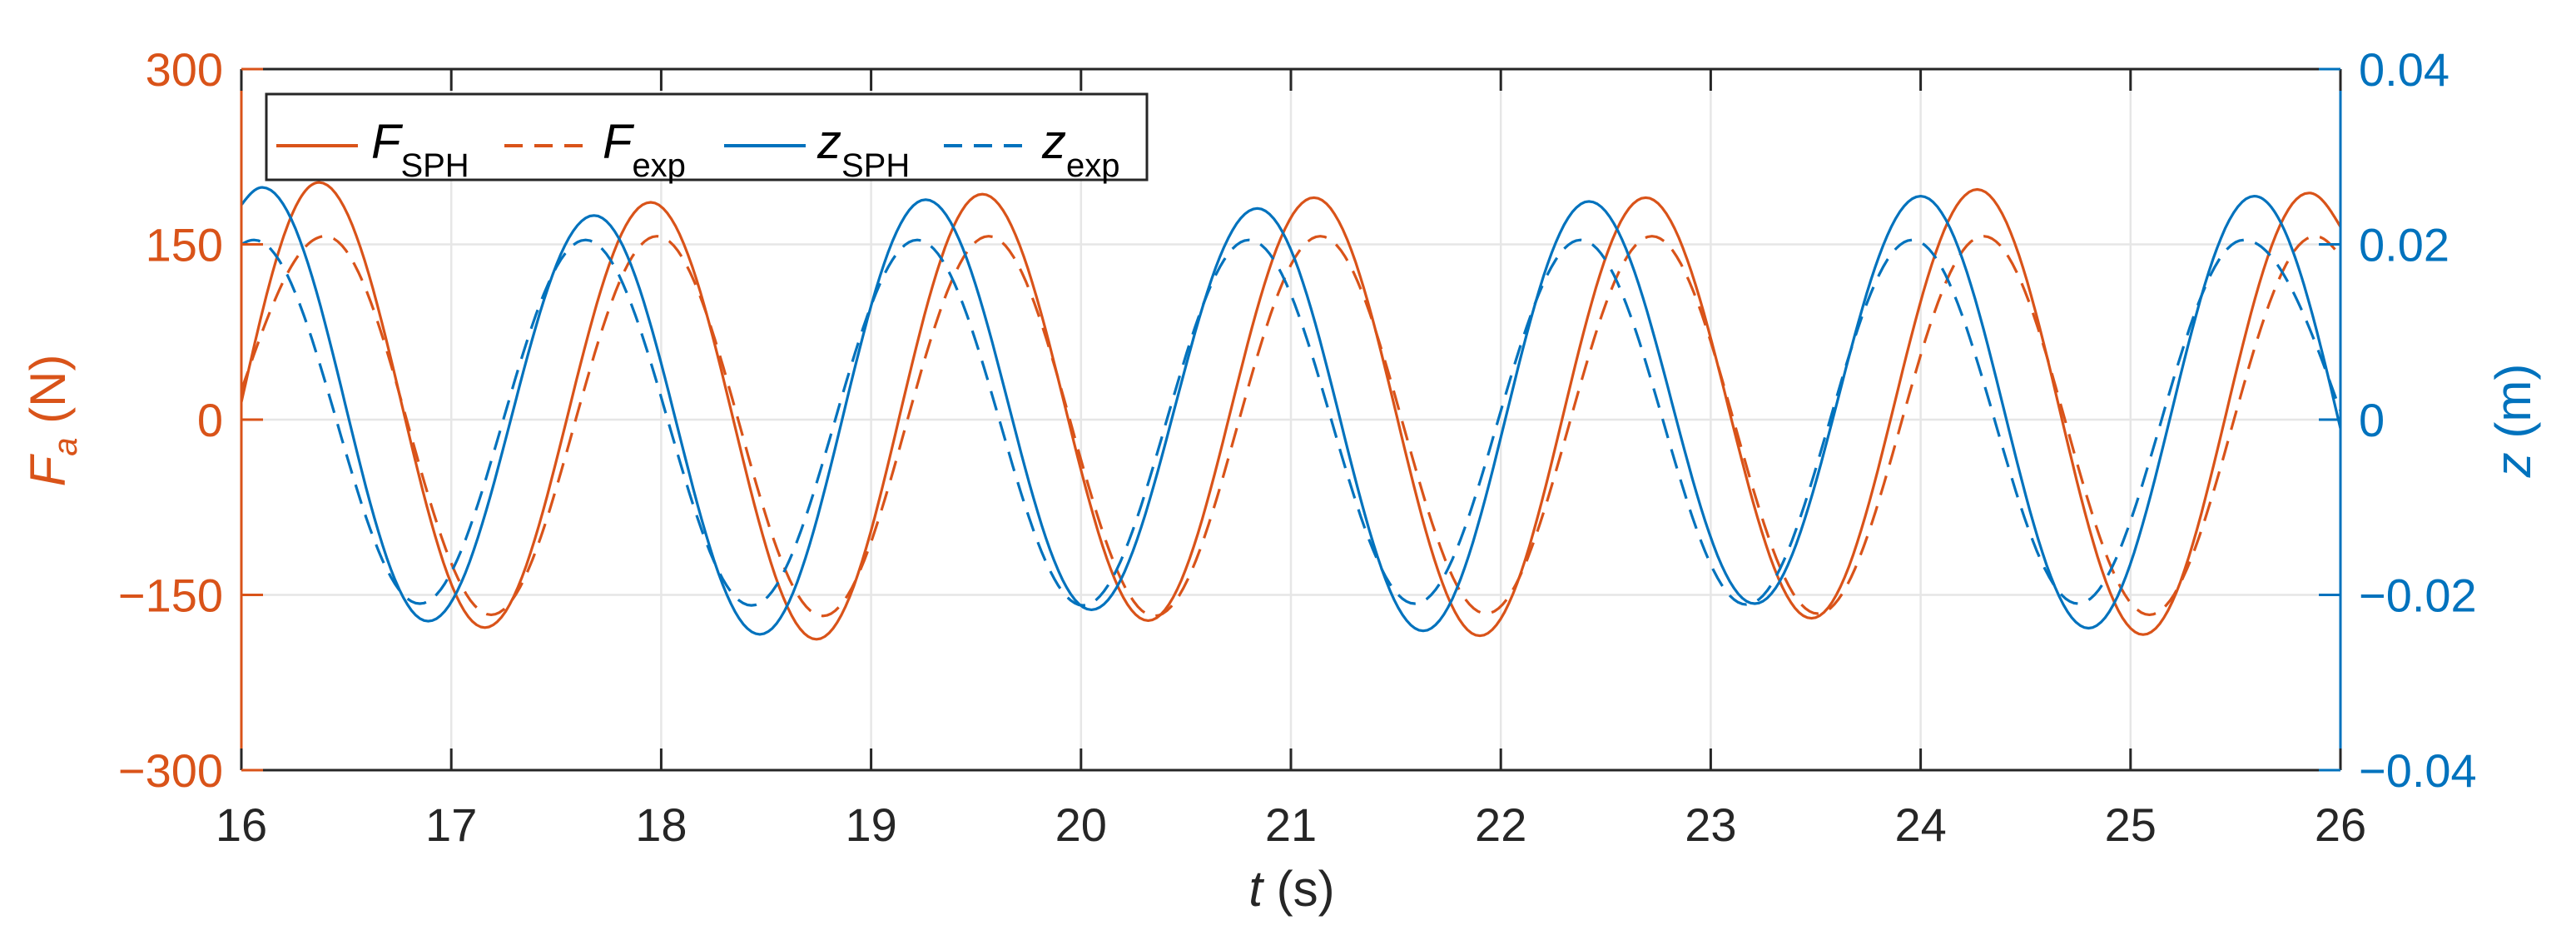  Describe the element at coordinates (184, 69) in the screenshot. I see `left-y-tick-label: 300` at that location.